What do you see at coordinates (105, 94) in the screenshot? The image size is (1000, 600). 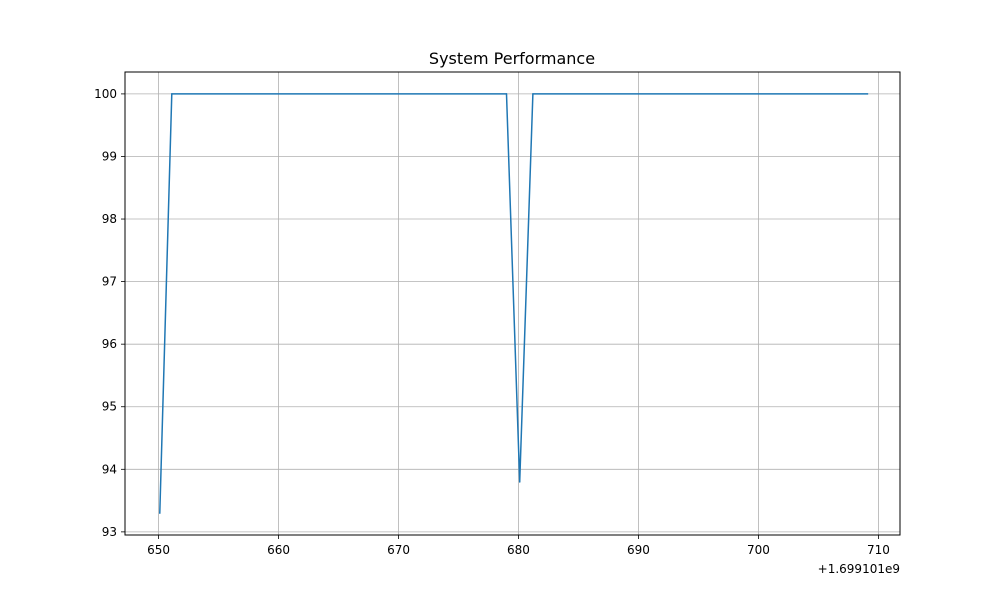 I see `y-tick-label: 100` at bounding box center [105, 94].